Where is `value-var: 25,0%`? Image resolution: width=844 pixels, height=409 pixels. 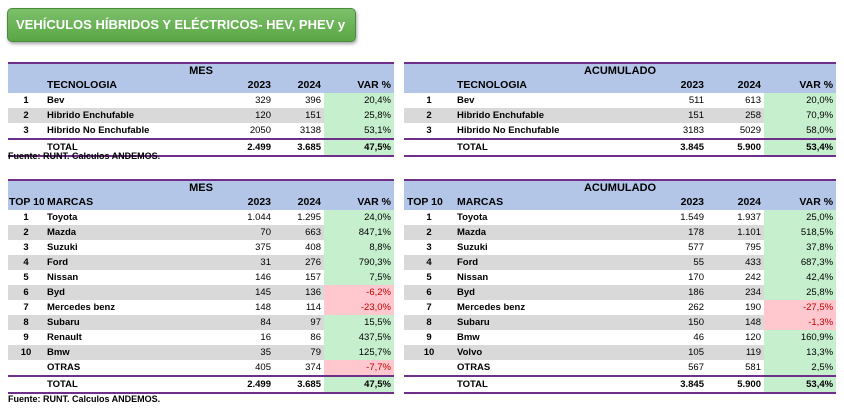 value-var: 25,0% is located at coordinates (800, 217).